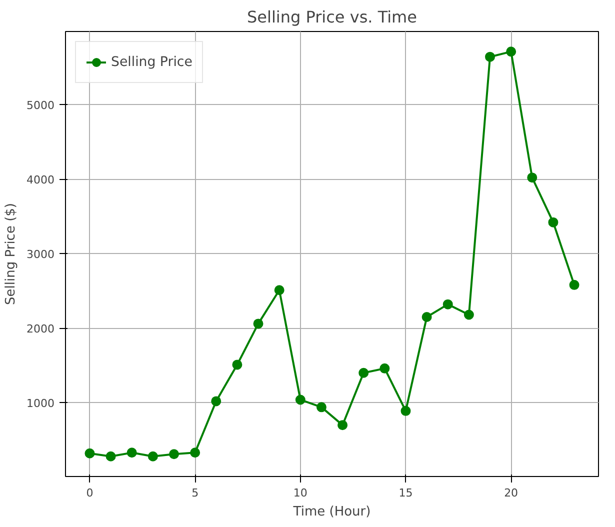 The width and height of the screenshot is (615, 527). Describe the element at coordinates (40, 403) in the screenshot. I see `y-tick-label: 1000` at that location.